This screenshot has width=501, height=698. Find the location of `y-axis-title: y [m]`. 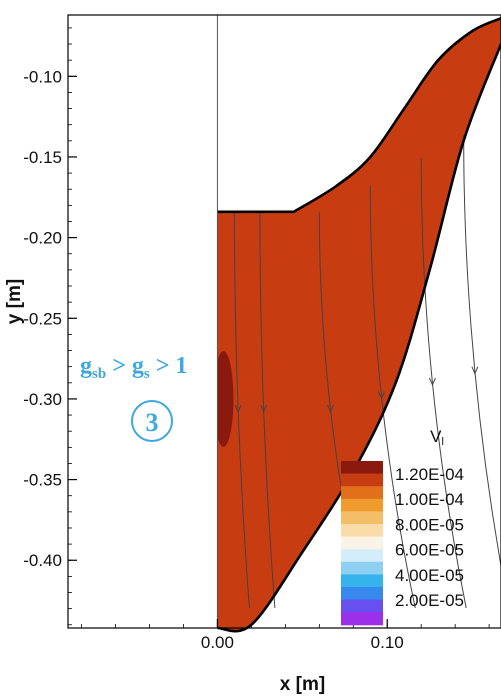

y-axis-title: y [m] is located at coordinates (14, 301).